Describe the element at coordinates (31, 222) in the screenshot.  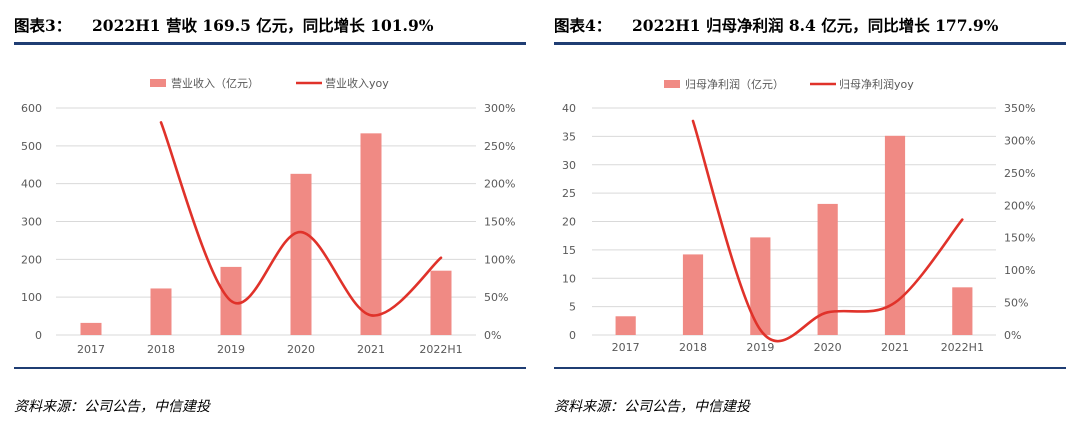
I see `y-axis-left-tick-label: 300` at that location.